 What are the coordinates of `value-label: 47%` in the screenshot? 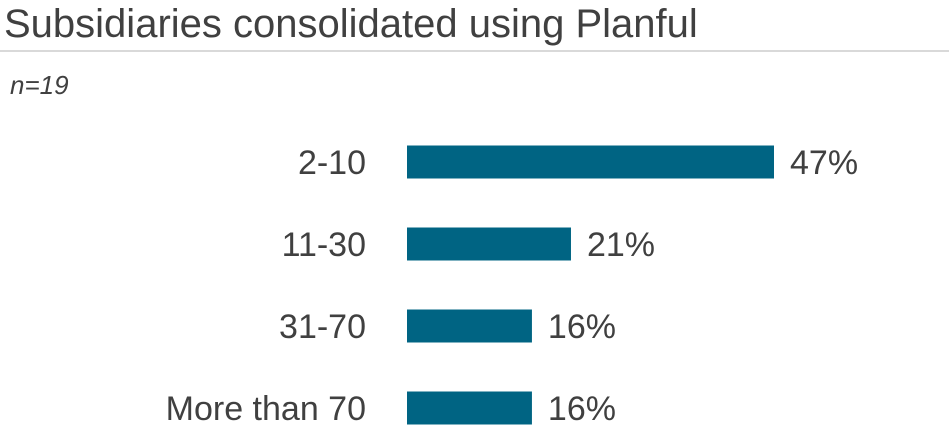 It's located at (824, 163).